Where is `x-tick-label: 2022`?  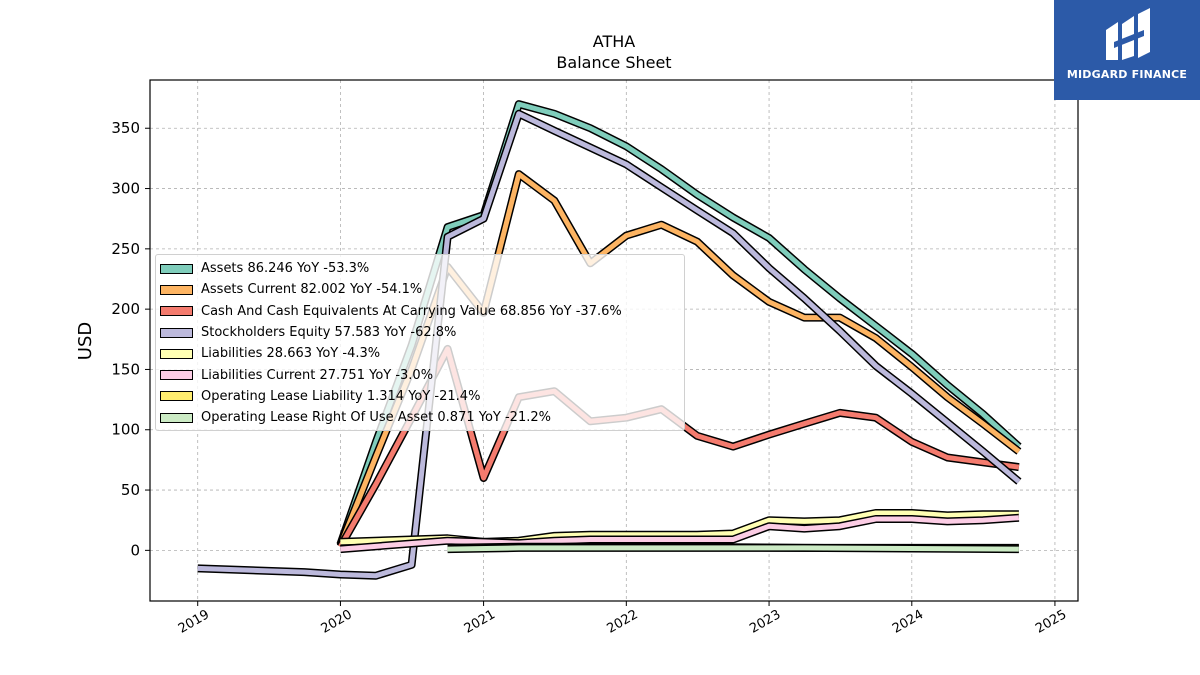
x-tick-label: 2022 is located at coordinates (622, 622).